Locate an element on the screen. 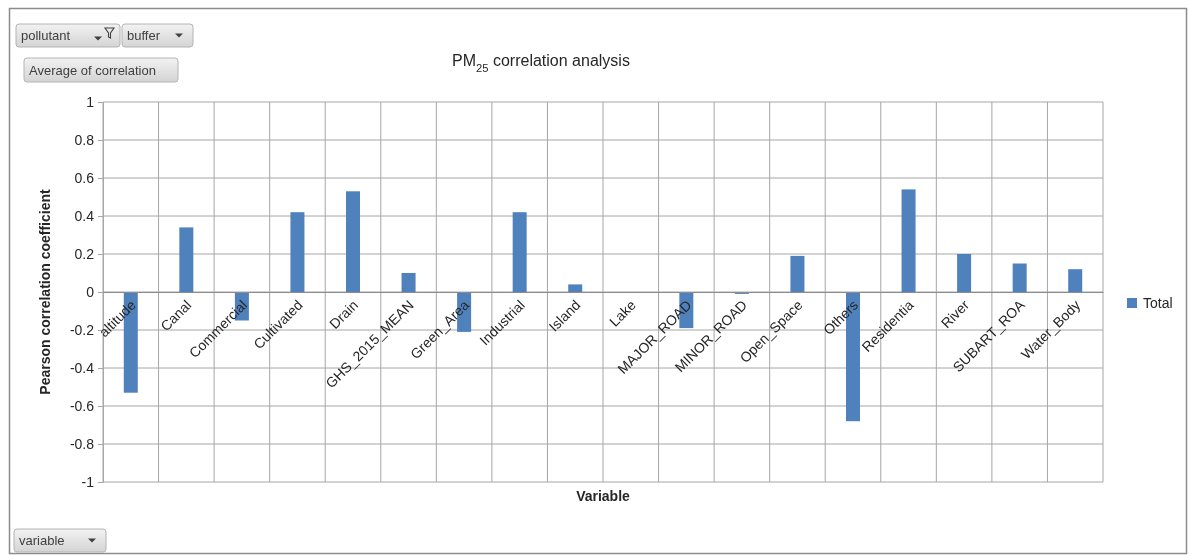  chart-title: PM$_{25}$ correlation analysis is located at coordinates (541, 63).